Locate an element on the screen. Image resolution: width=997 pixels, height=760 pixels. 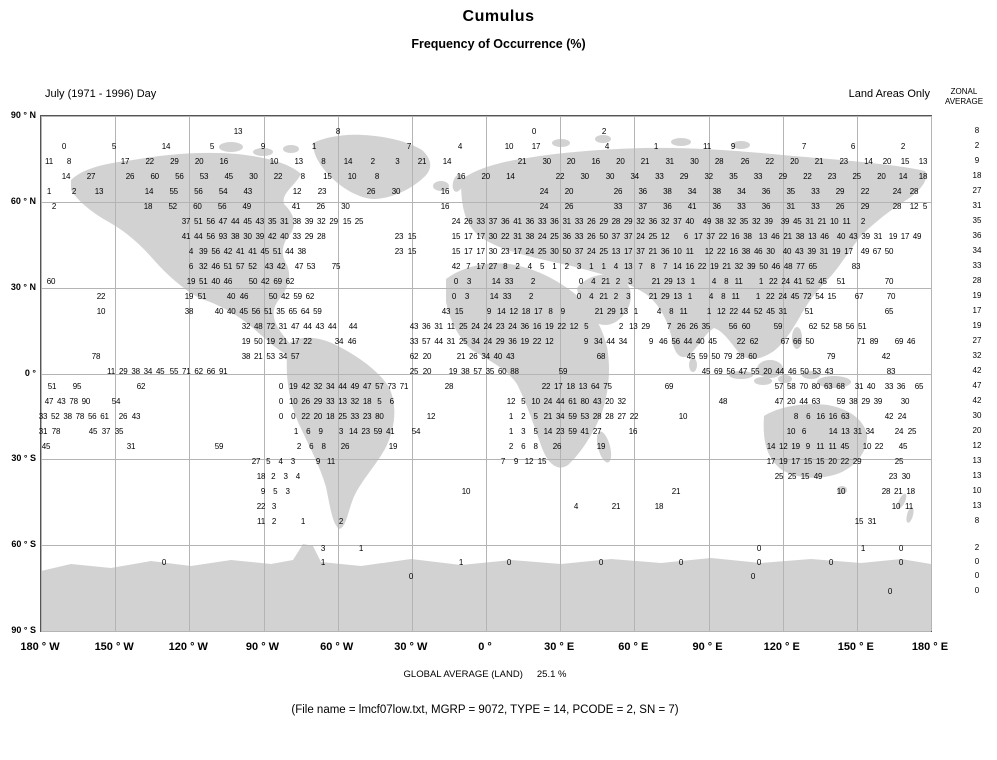
map-cell-value: 46 is located at coordinates (244, 296).